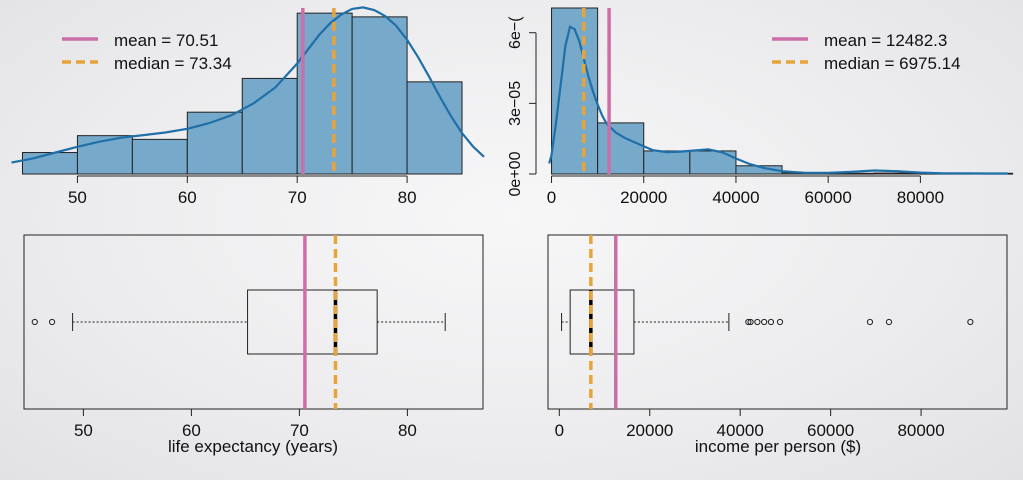  I want to click on legend-median-label: median = 73.34, so click(173, 63).